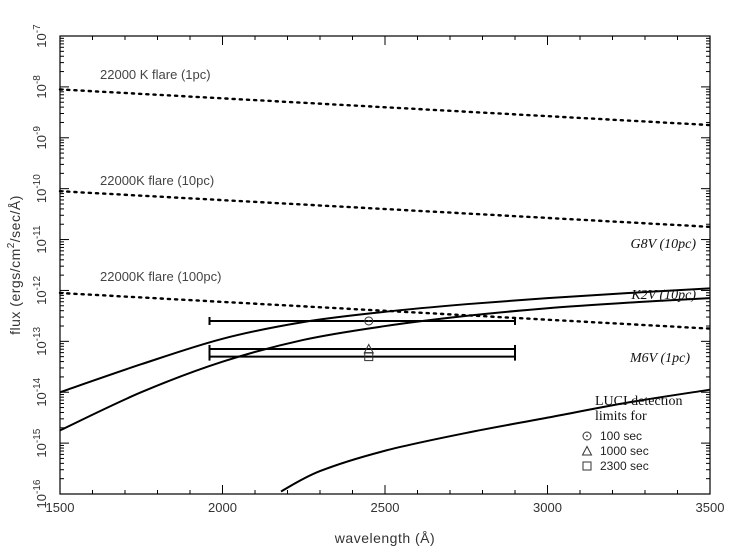  Describe the element at coordinates (621, 436) in the screenshot. I see `legend-item-label: 100 sec` at that location.